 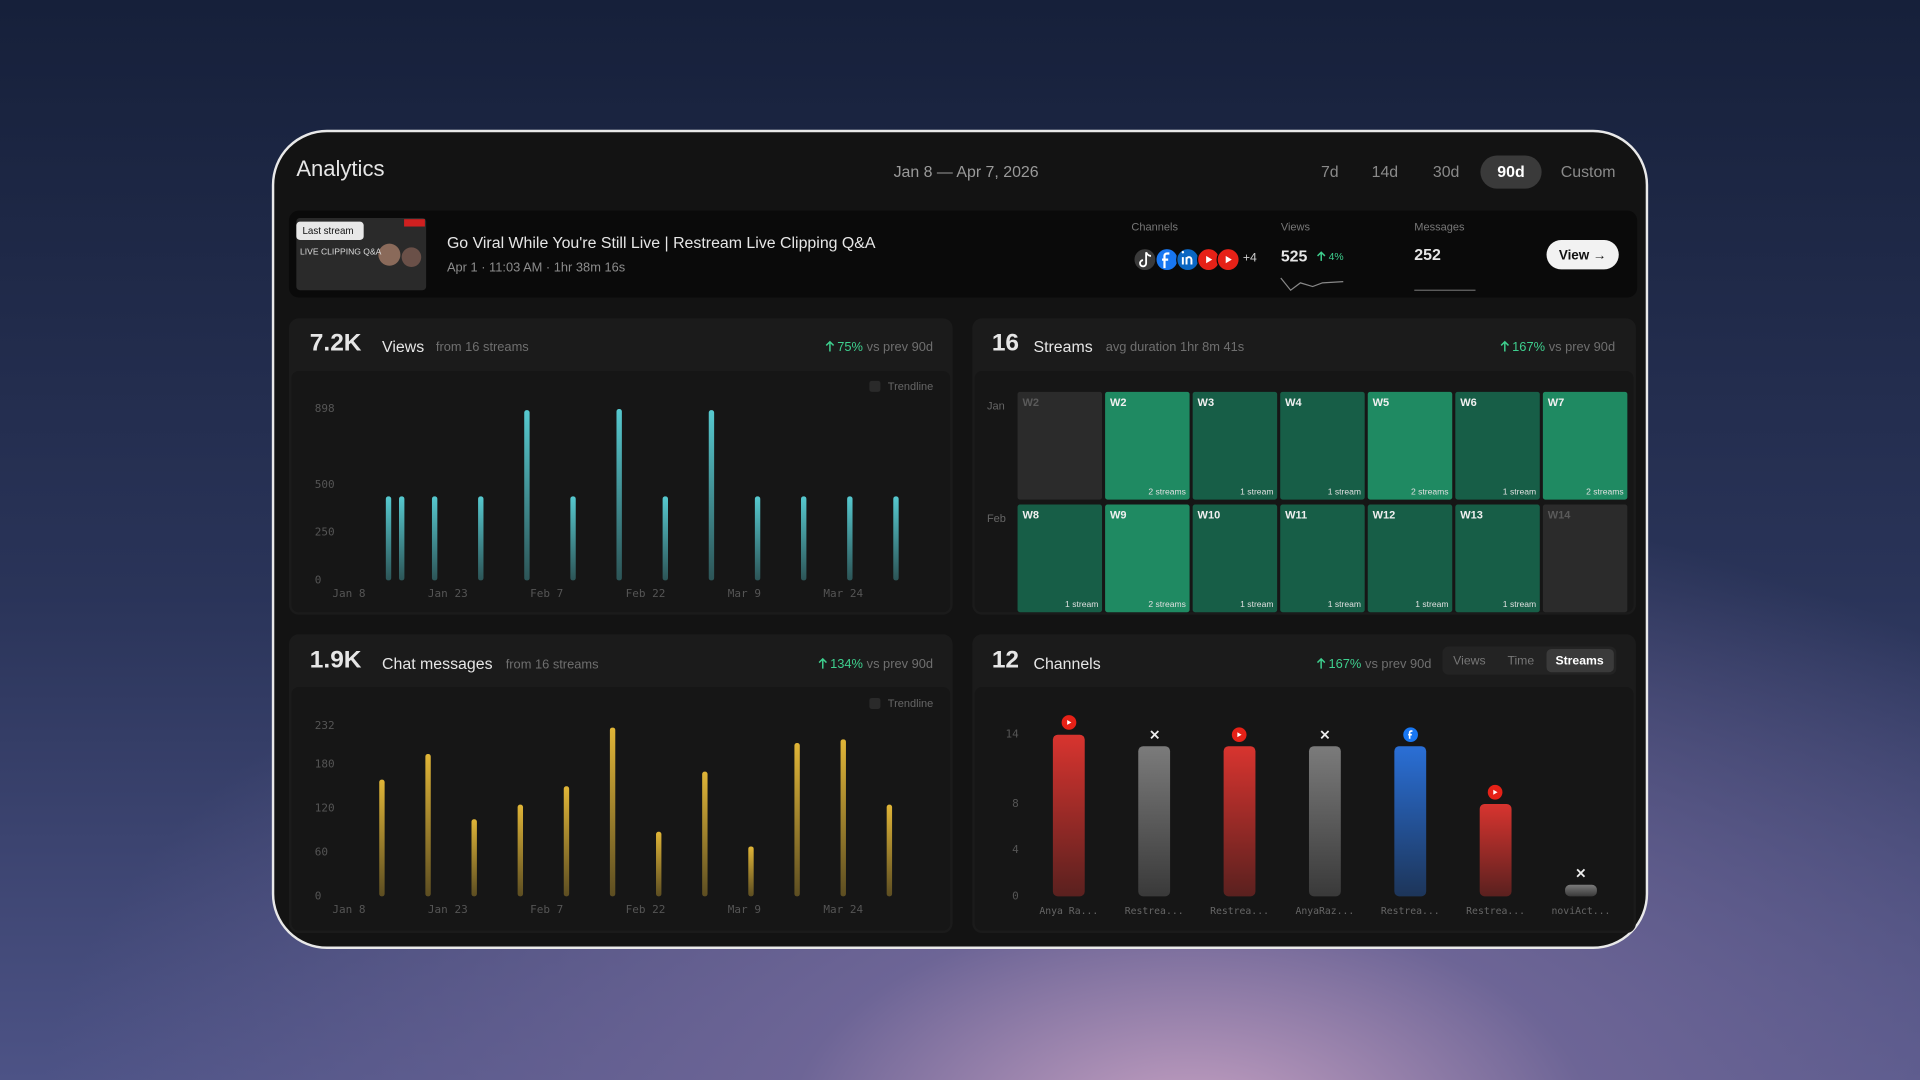 What do you see at coordinates (325, 484) in the screenshot?
I see `y-tick-label: 500` at bounding box center [325, 484].